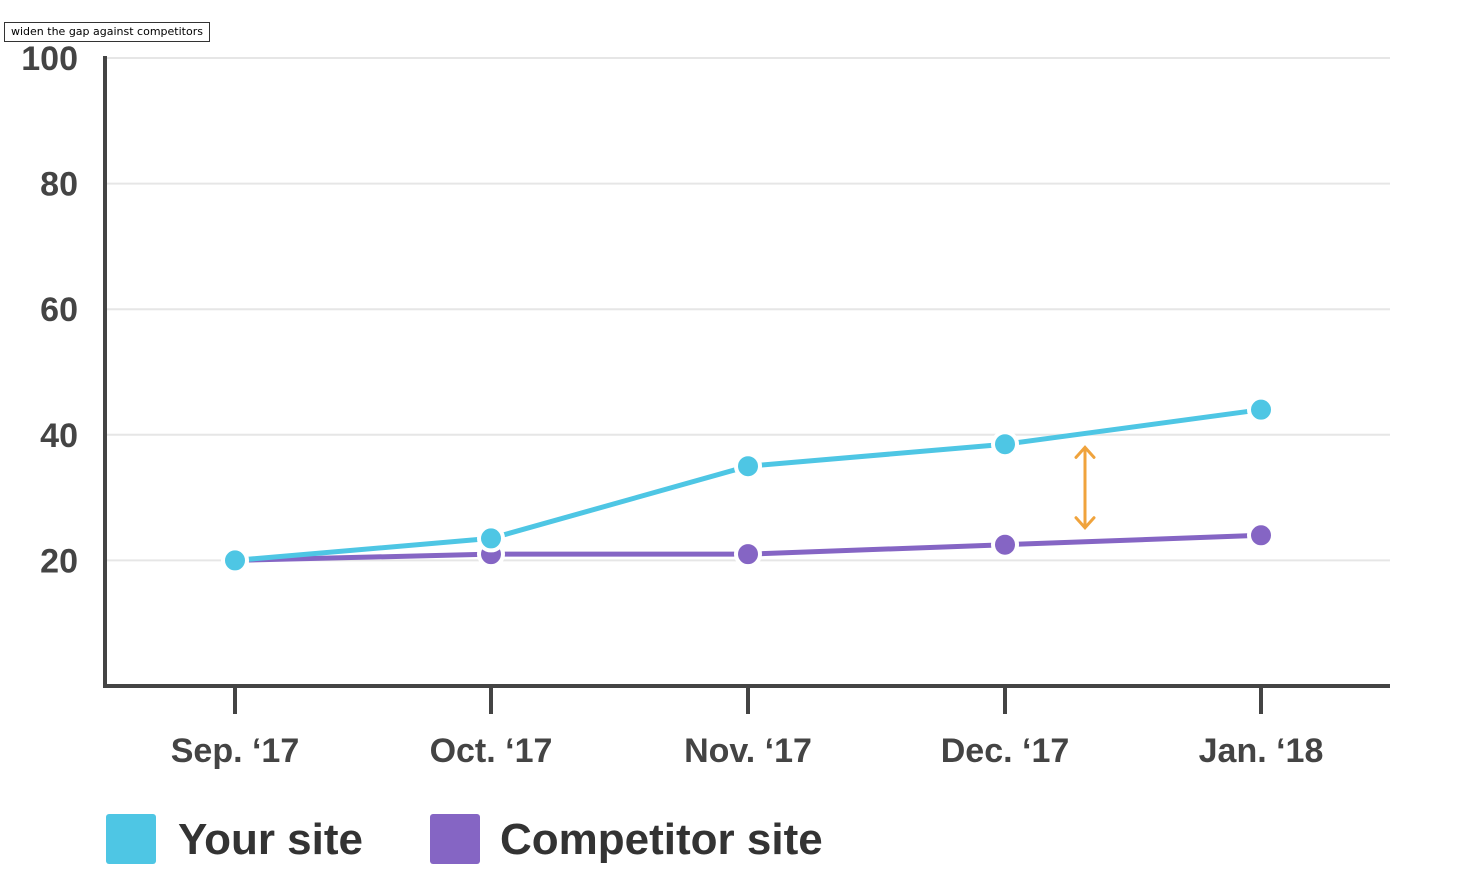  What do you see at coordinates (1261, 751) in the screenshot?
I see `x-tick-label: Jan. ‘18` at bounding box center [1261, 751].